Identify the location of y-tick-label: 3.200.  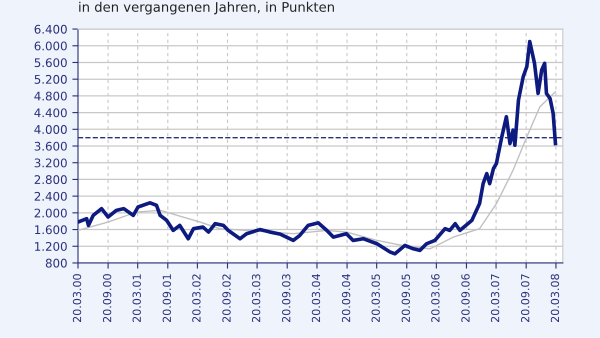
(50, 163).